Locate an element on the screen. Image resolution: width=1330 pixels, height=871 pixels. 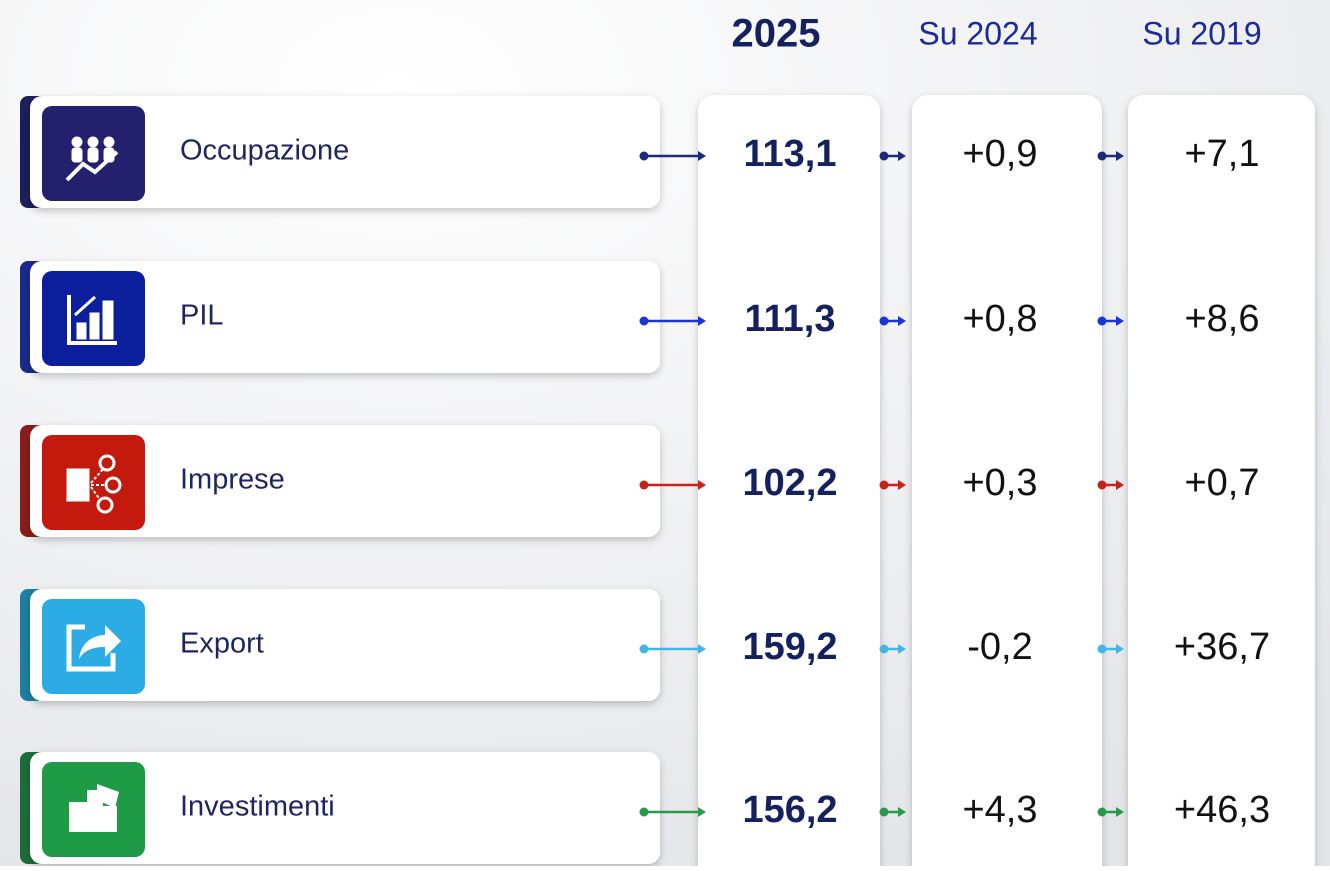
value-2019: +7,1 is located at coordinates (1221, 154).